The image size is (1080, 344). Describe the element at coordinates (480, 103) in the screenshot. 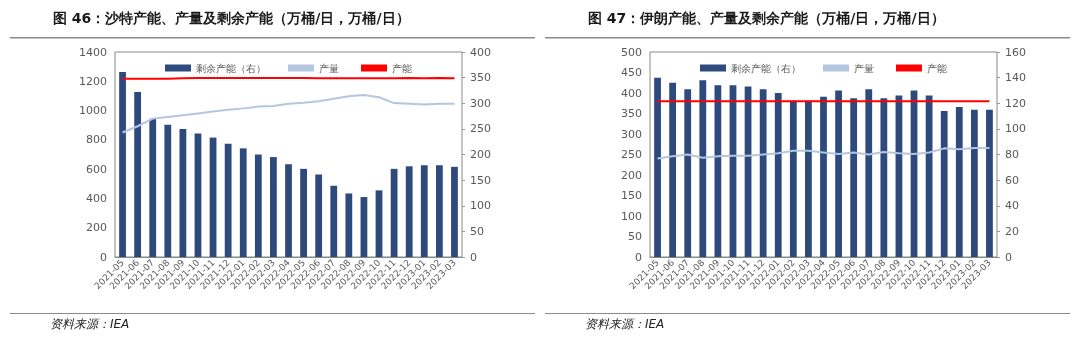

I see `y2-tick-label: 300` at that location.